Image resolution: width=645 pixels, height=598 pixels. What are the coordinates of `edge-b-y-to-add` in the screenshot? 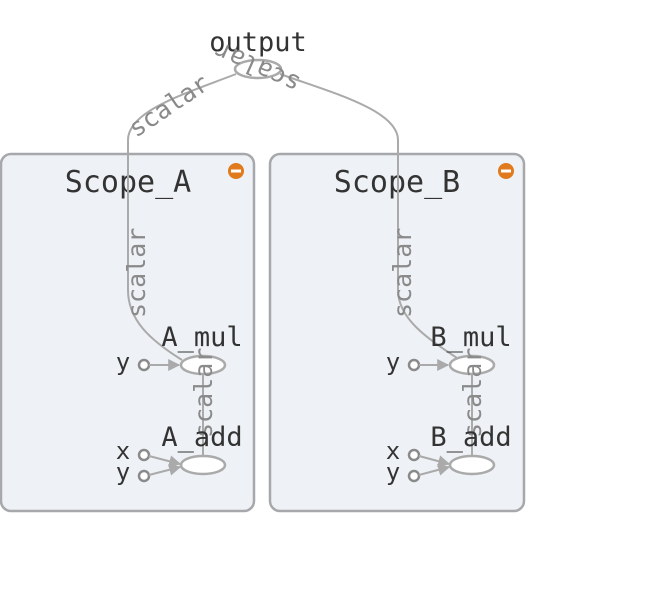 It's located at (434, 469).